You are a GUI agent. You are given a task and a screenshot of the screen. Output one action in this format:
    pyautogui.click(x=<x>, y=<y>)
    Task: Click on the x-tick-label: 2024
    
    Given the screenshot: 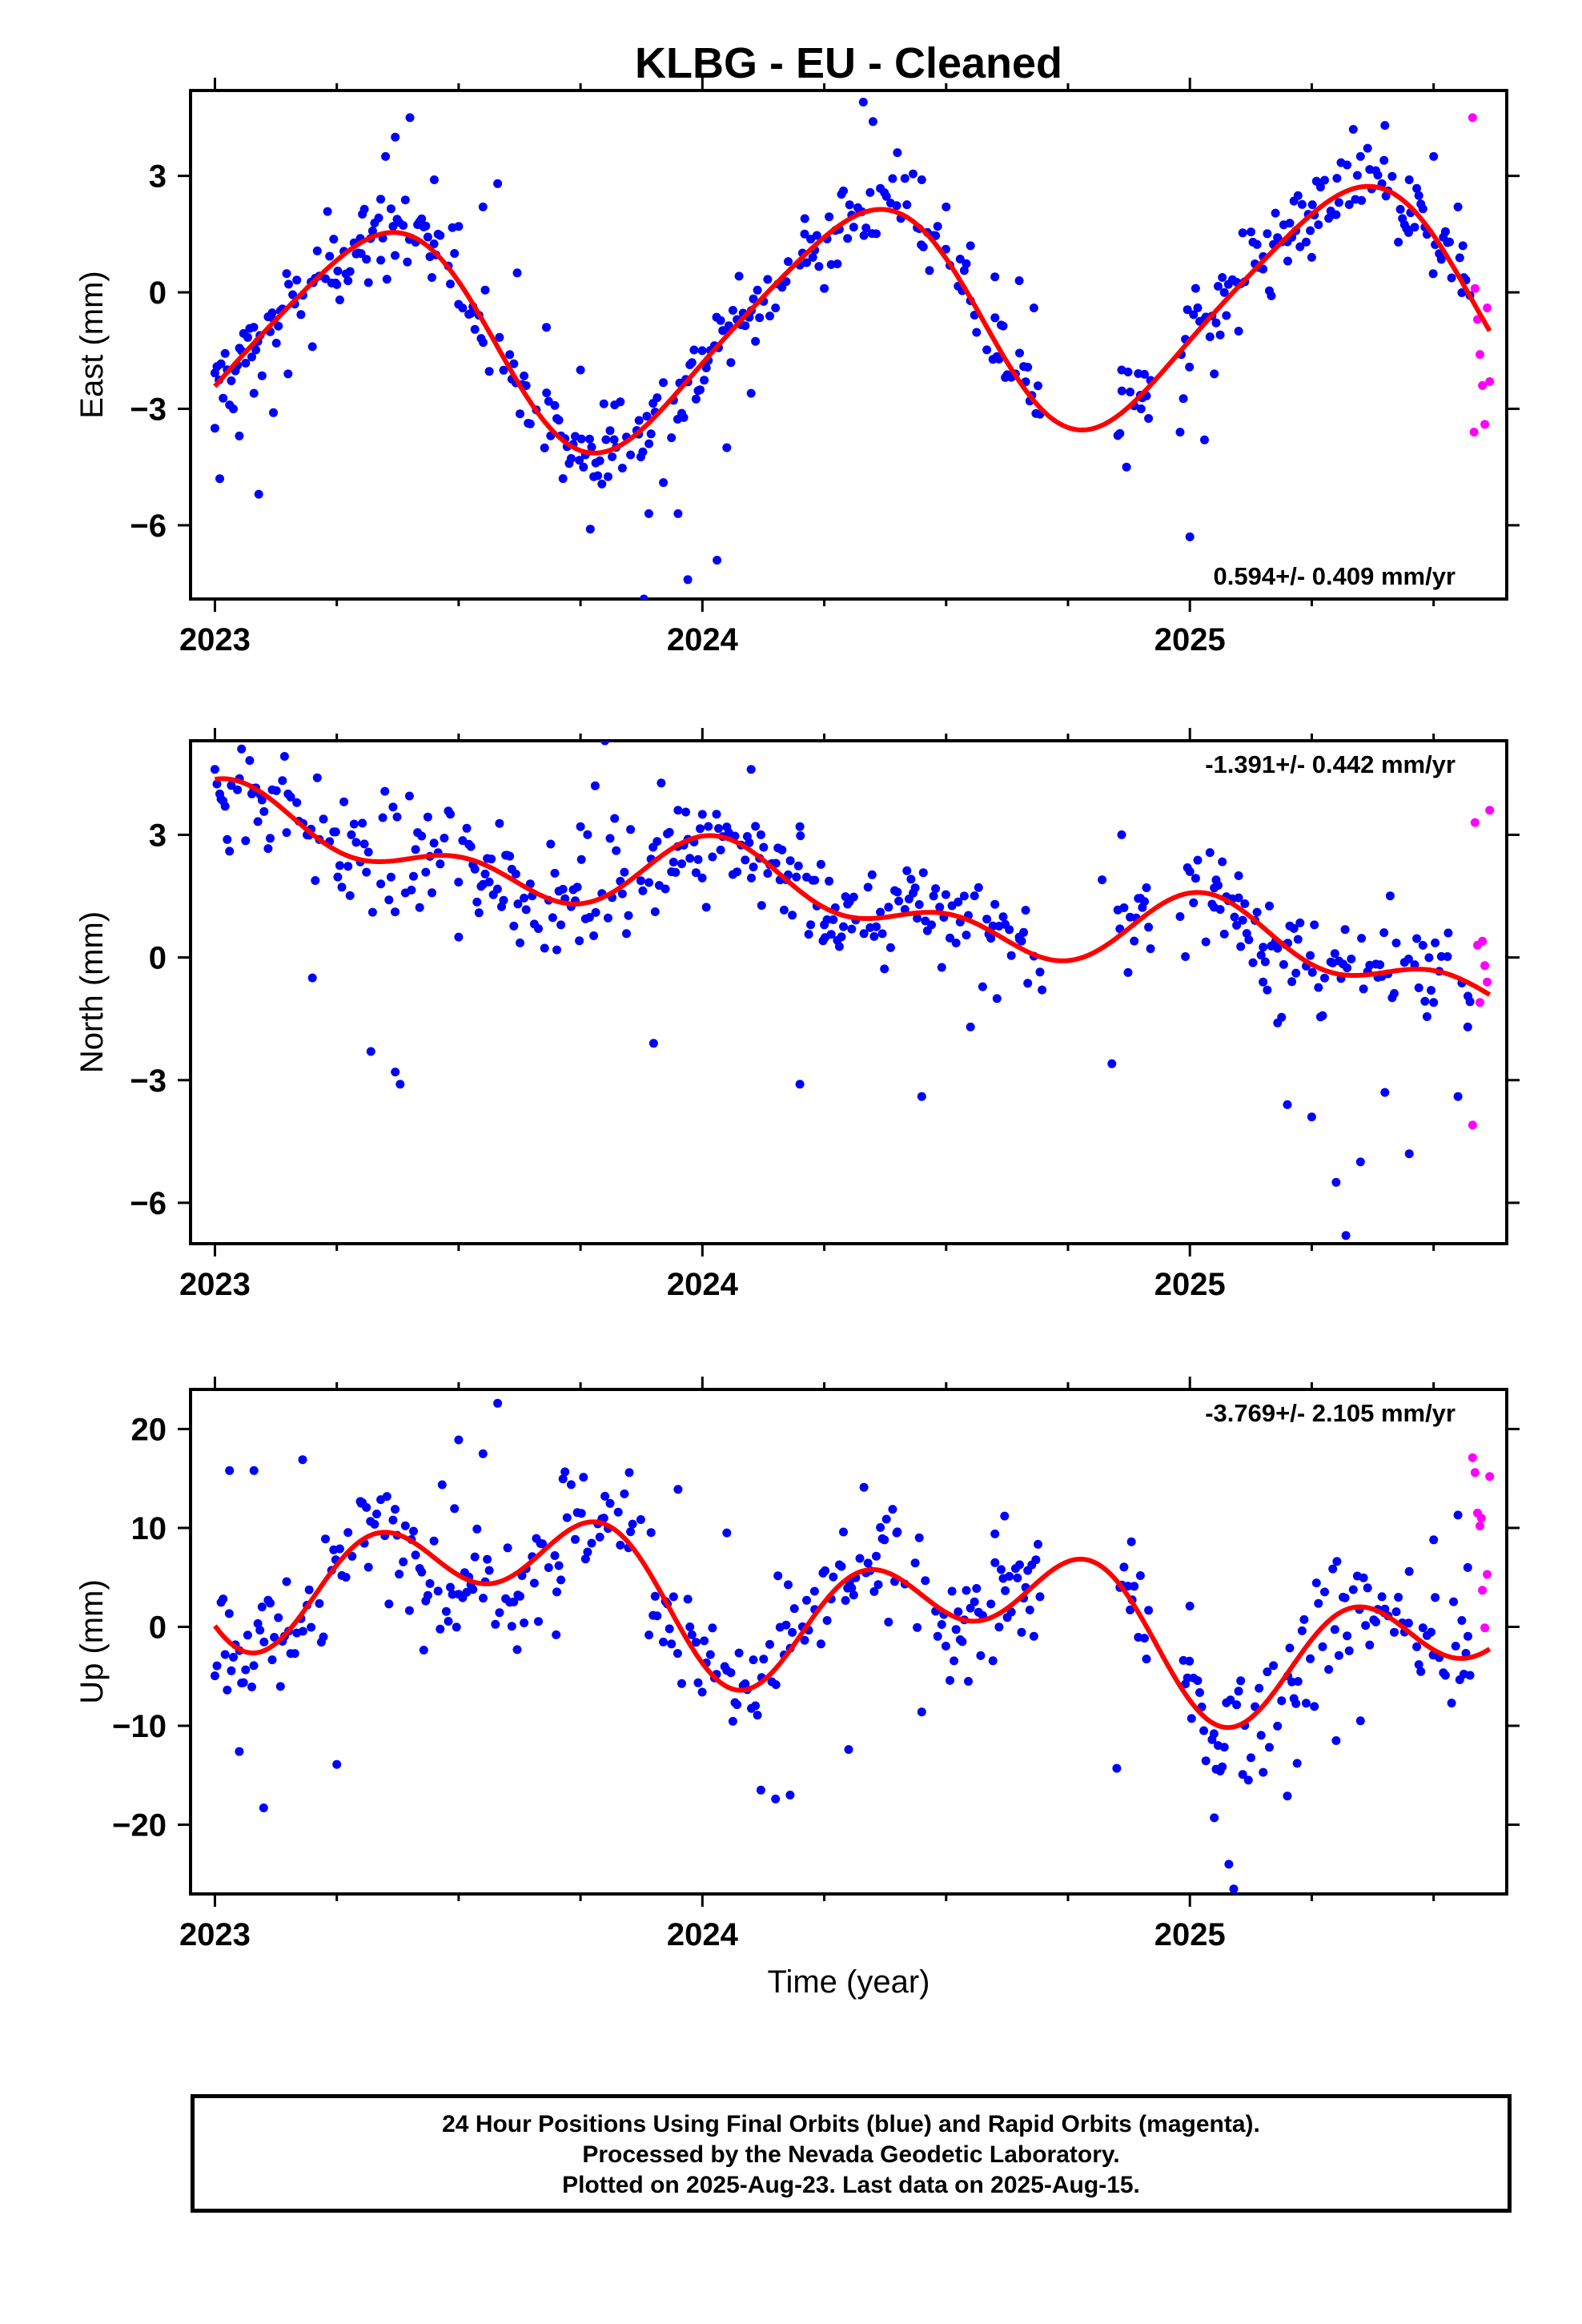 What is the action you would take?
    pyautogui.click(x=703, y=1934)
    